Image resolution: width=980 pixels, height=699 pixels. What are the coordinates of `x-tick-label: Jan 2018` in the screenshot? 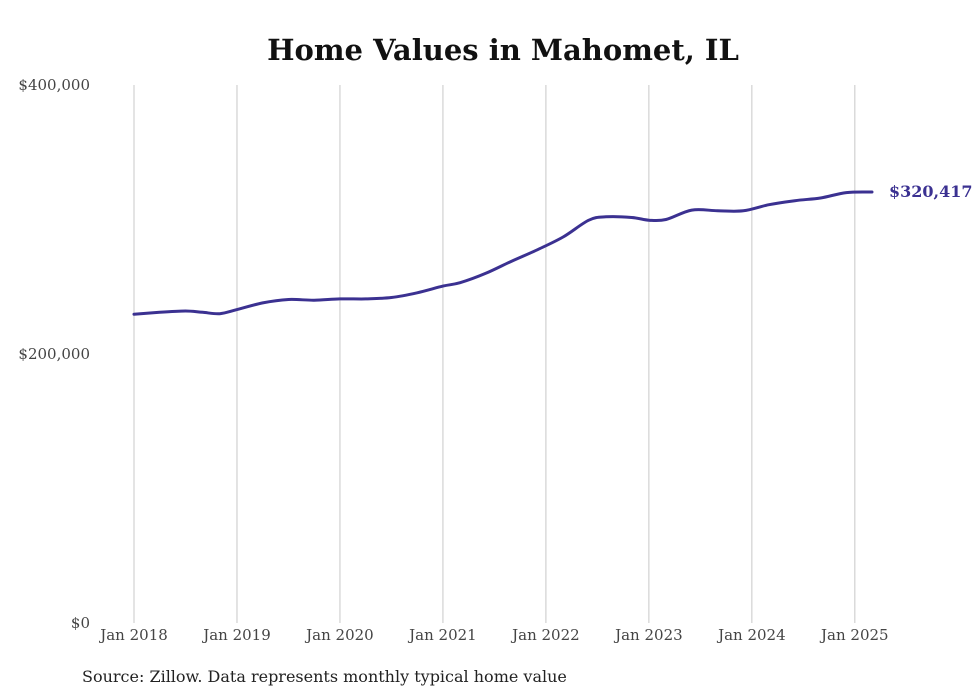 It's located at (133, 635).